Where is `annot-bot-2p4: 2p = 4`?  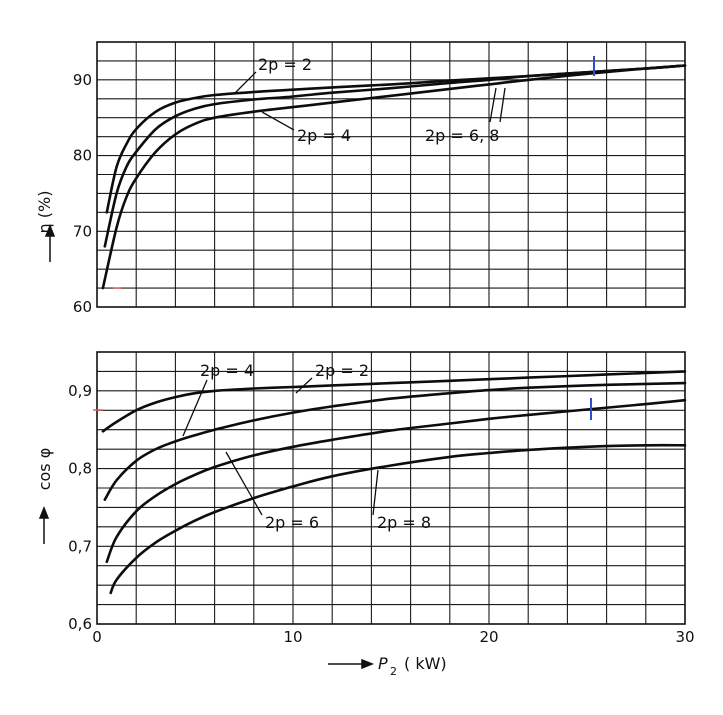 annot-bot-2p4: 2p = 4 is located at coordinates (227, 370).